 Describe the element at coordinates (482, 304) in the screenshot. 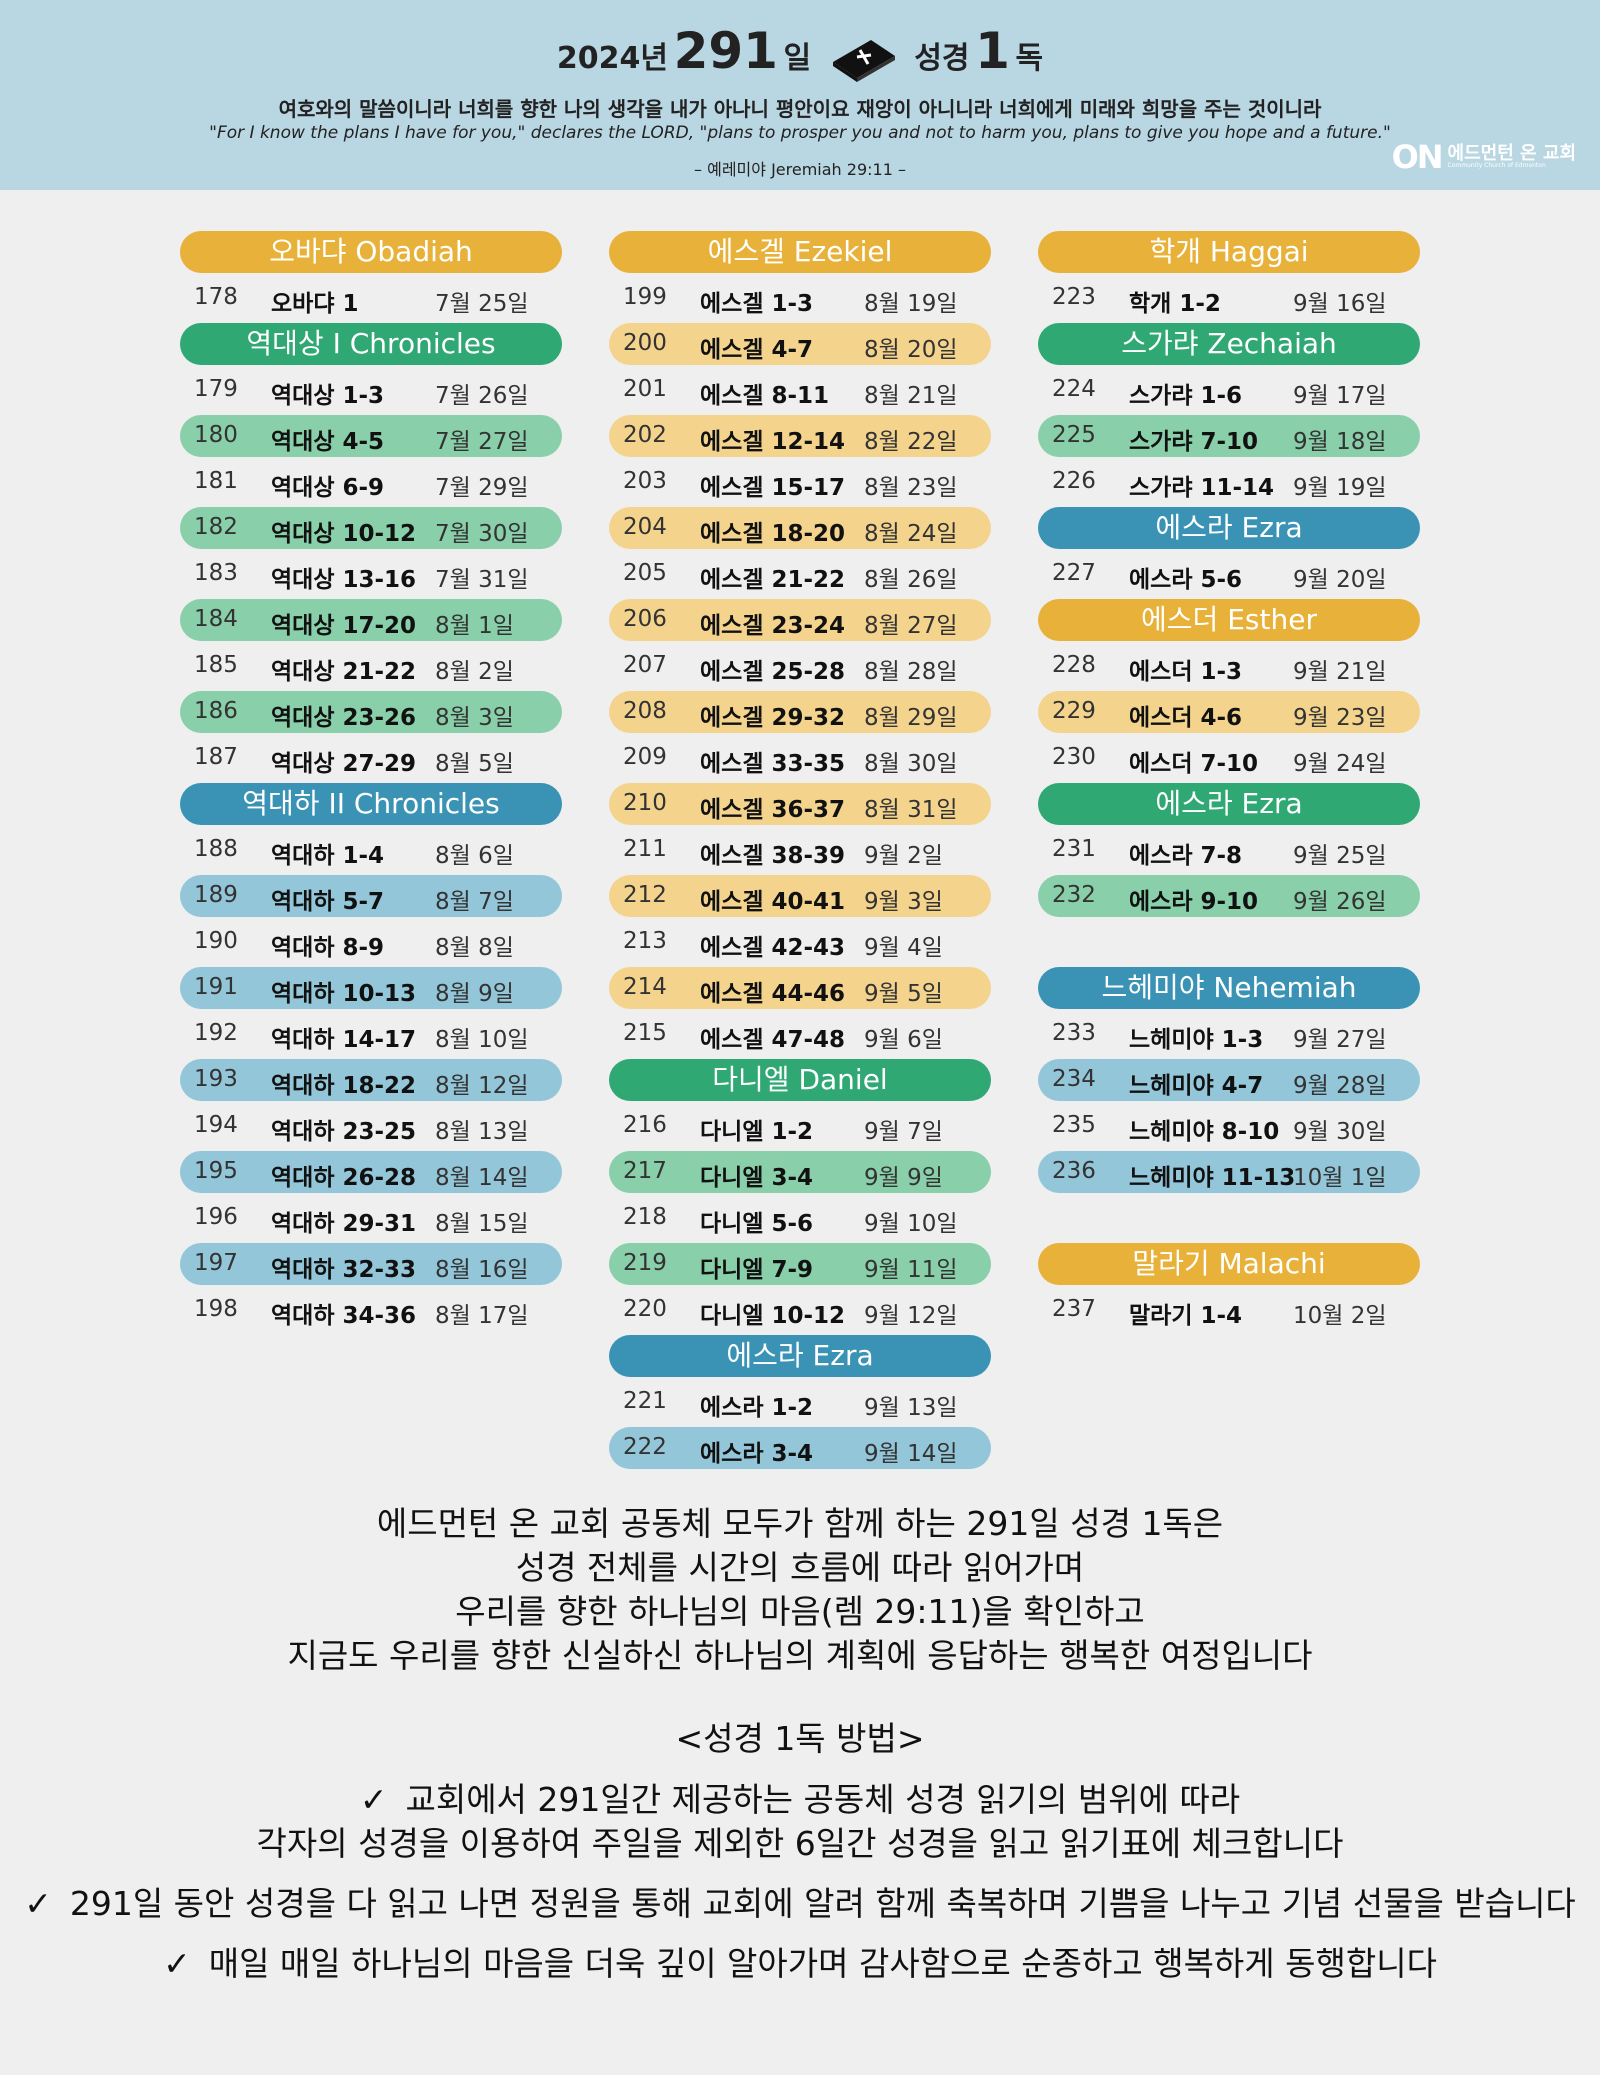

I see `reading-date: 7월 25일` at that location.